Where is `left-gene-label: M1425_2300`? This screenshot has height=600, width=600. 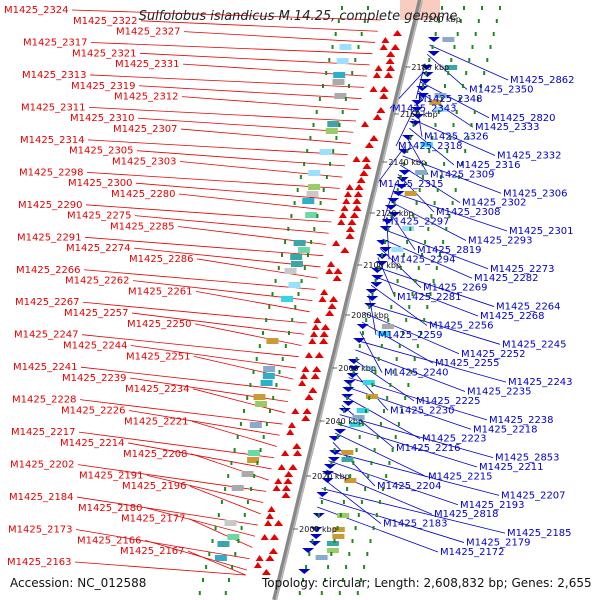
left-gene-label: M1425_2300 is located at coordinates (100, 183).